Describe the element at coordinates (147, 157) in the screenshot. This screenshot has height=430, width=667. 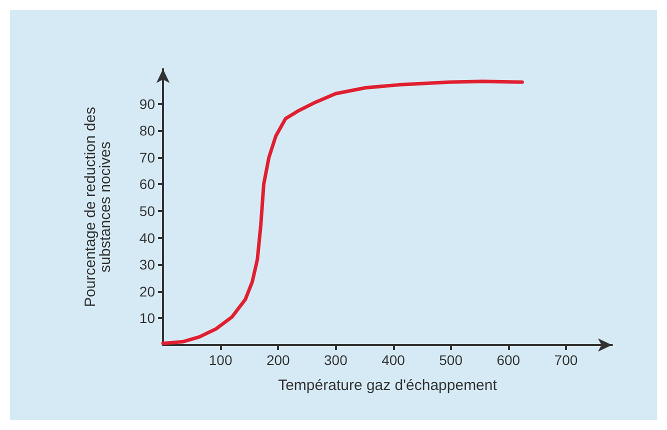
I see `y-tick-label: 70` at that location.